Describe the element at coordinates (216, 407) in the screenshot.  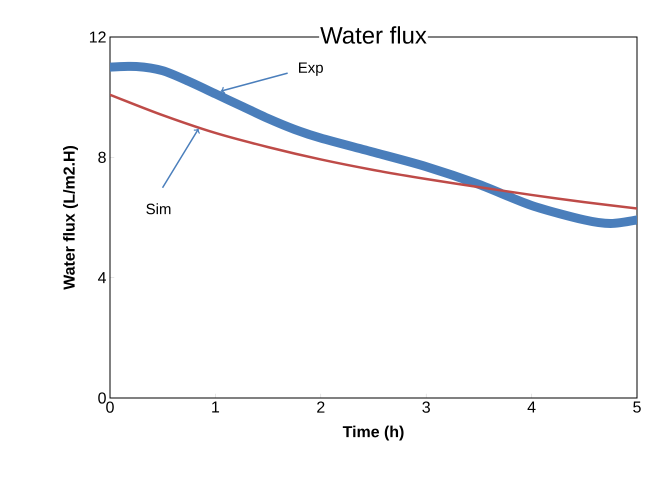
I see `x-tick-label: 1` at that location.